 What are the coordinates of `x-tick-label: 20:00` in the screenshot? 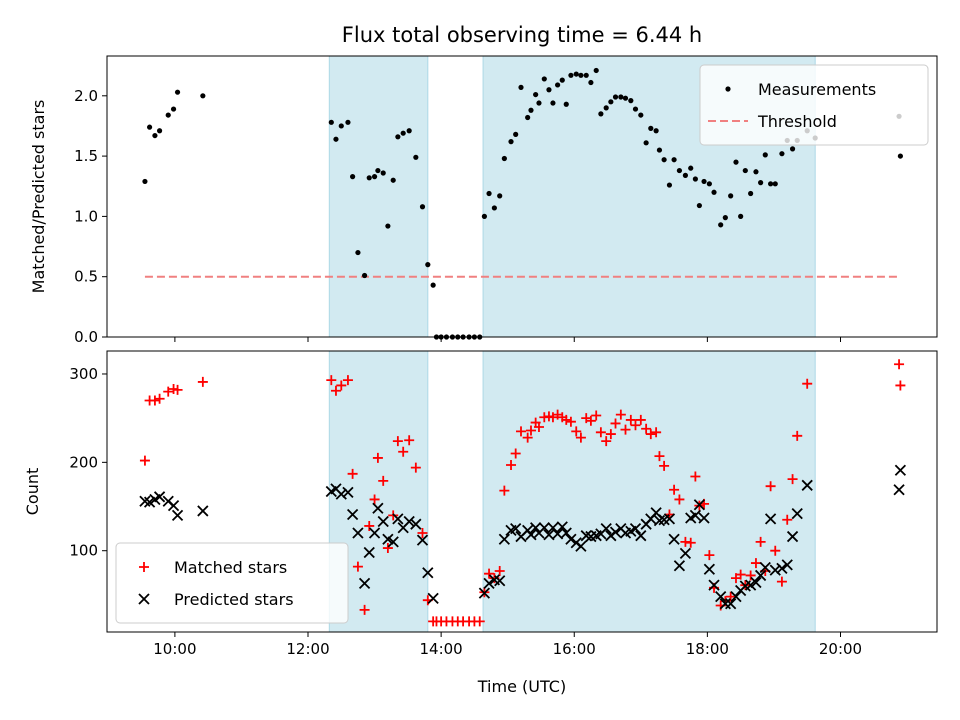 It's located at (840, 649).